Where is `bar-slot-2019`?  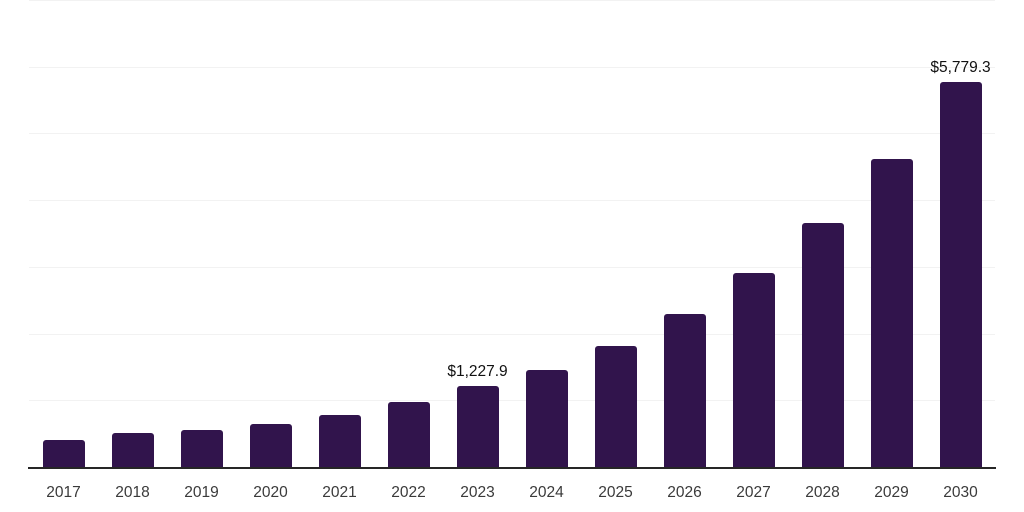
bar-slot-2019 is located at coordinates (201, 234).